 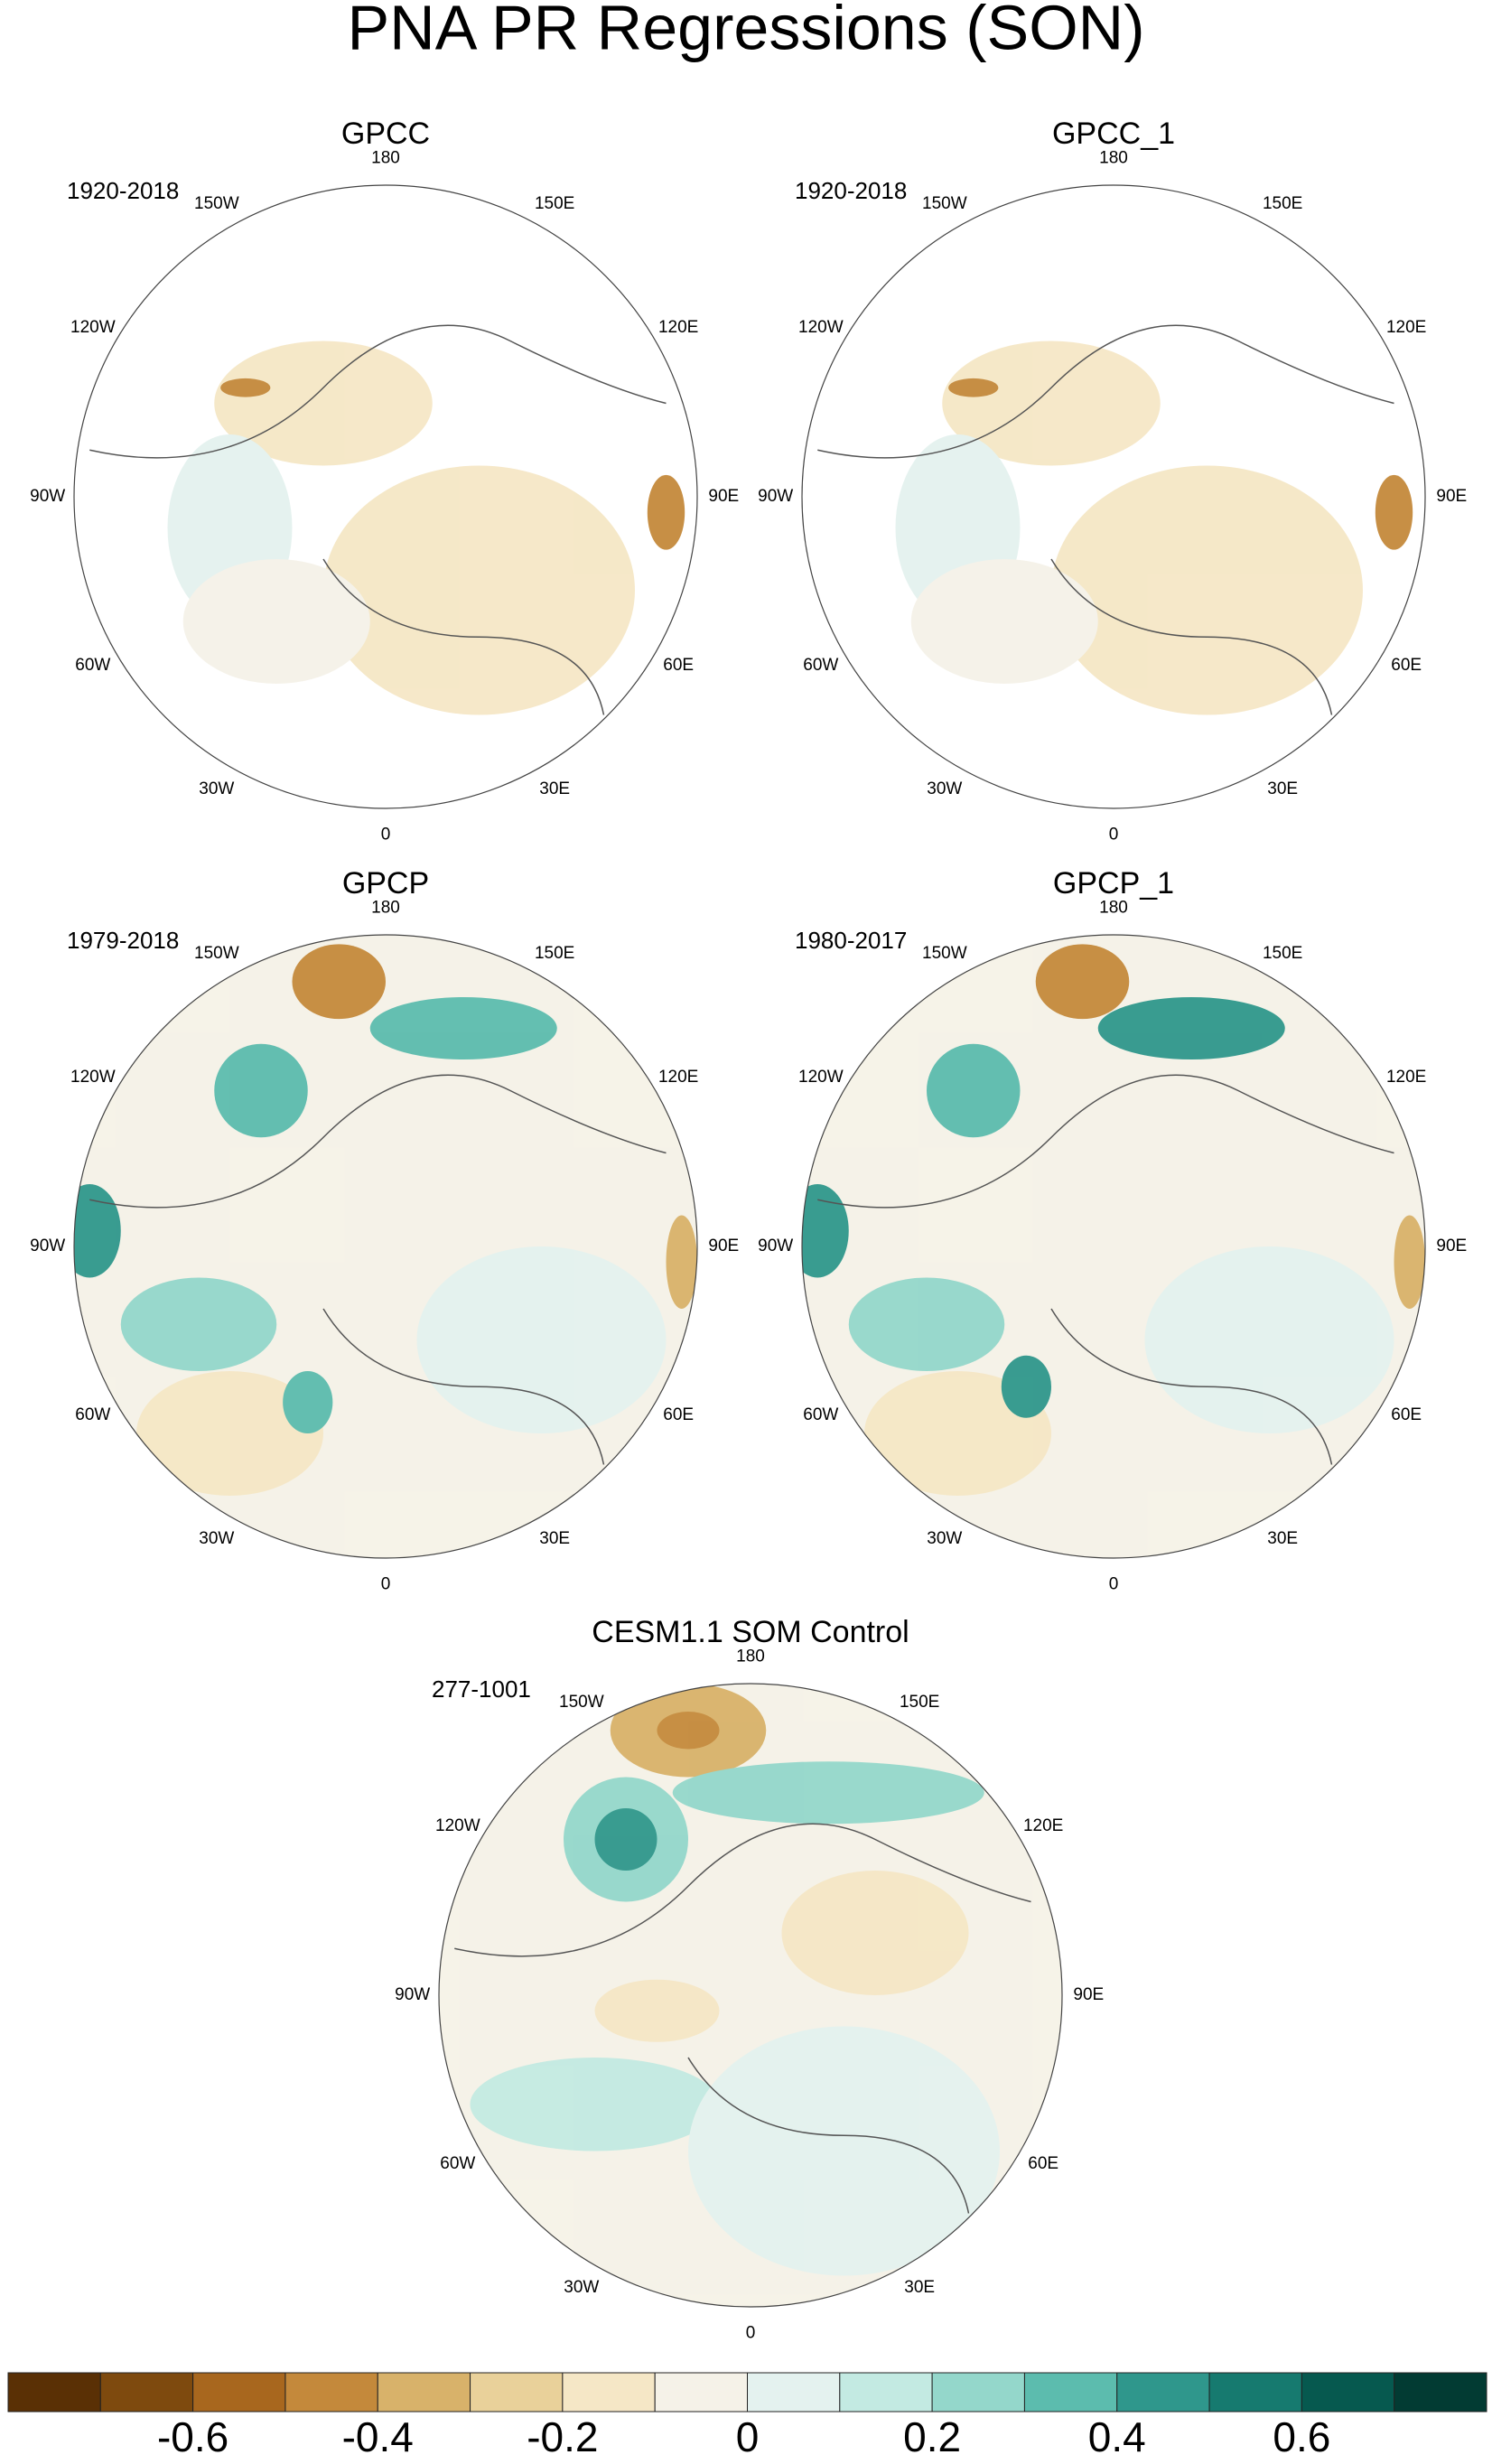 I want to click on colorbar-tick-label: 0.4, so click(x=1117, y=2436).